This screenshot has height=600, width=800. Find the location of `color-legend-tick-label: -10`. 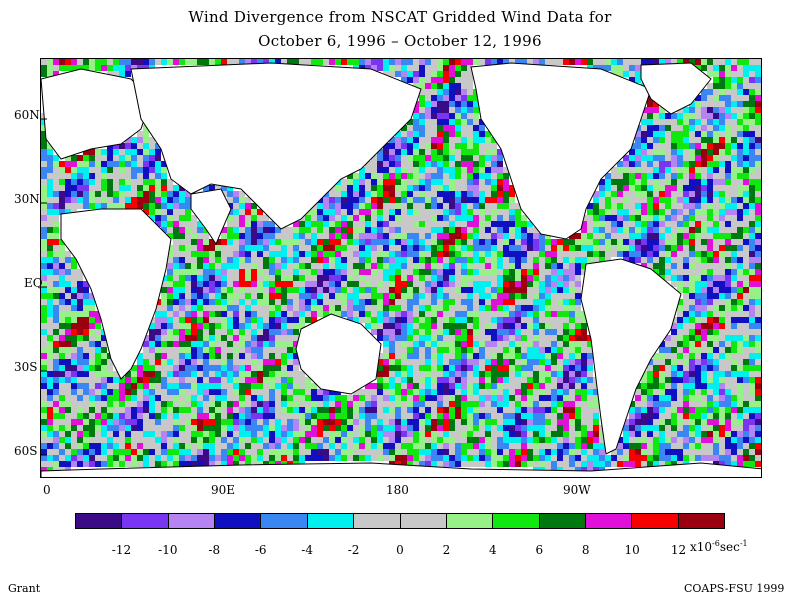

color-legend-tick-label: -10 is located at coordinates (168, 550).